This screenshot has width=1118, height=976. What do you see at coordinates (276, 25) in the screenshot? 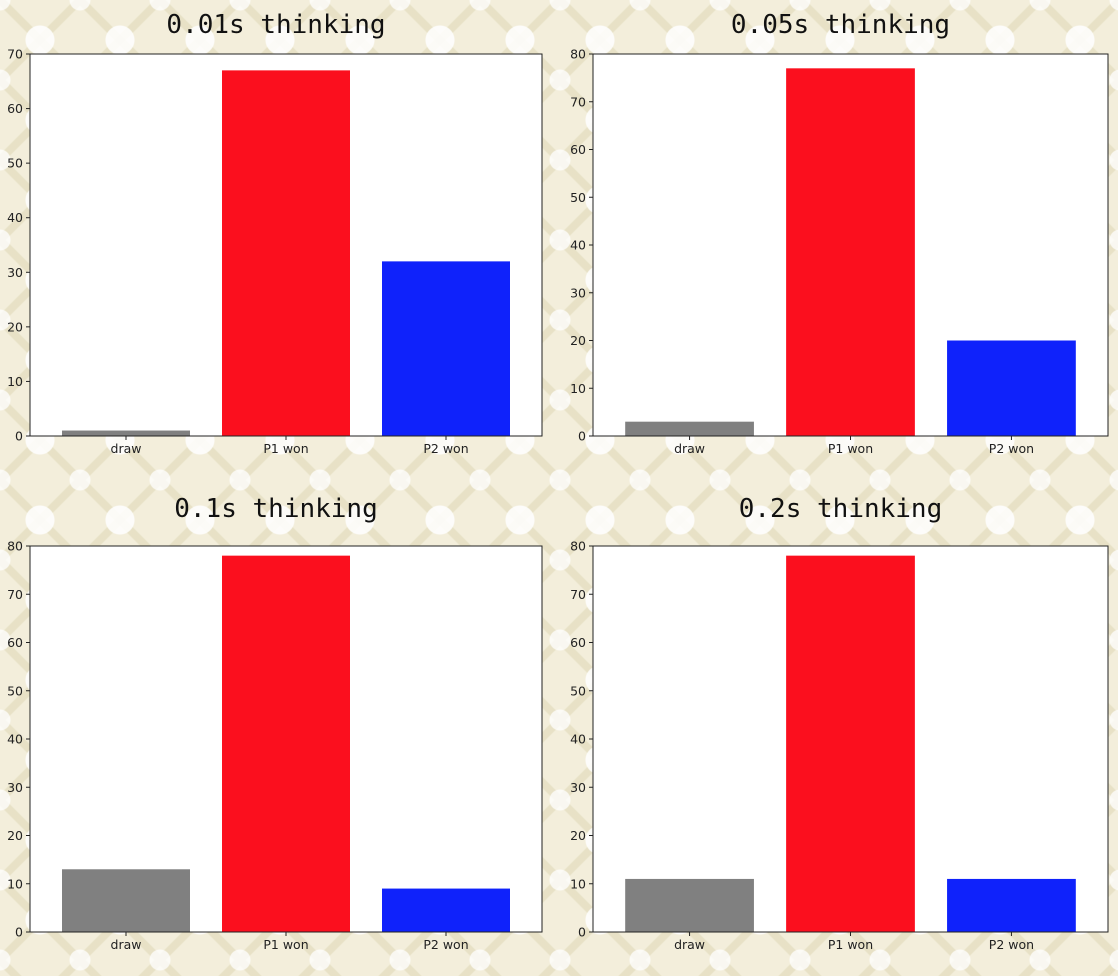
I see `chart-title: 0.01s thinking` at bounding box center [276, 25].